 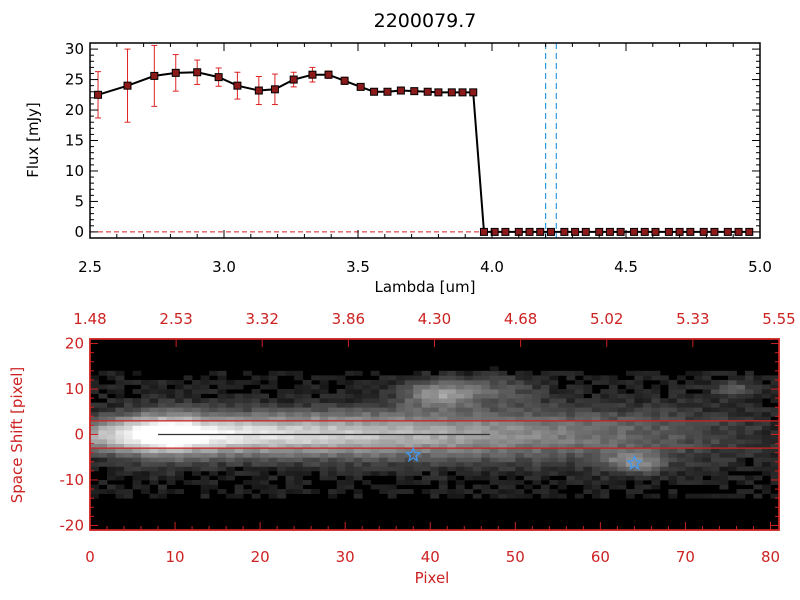 What do you see at coordinates (90, 267) in the screenshot?
I see `x-tick-label: 2.5` at bounding box center [90, 267].